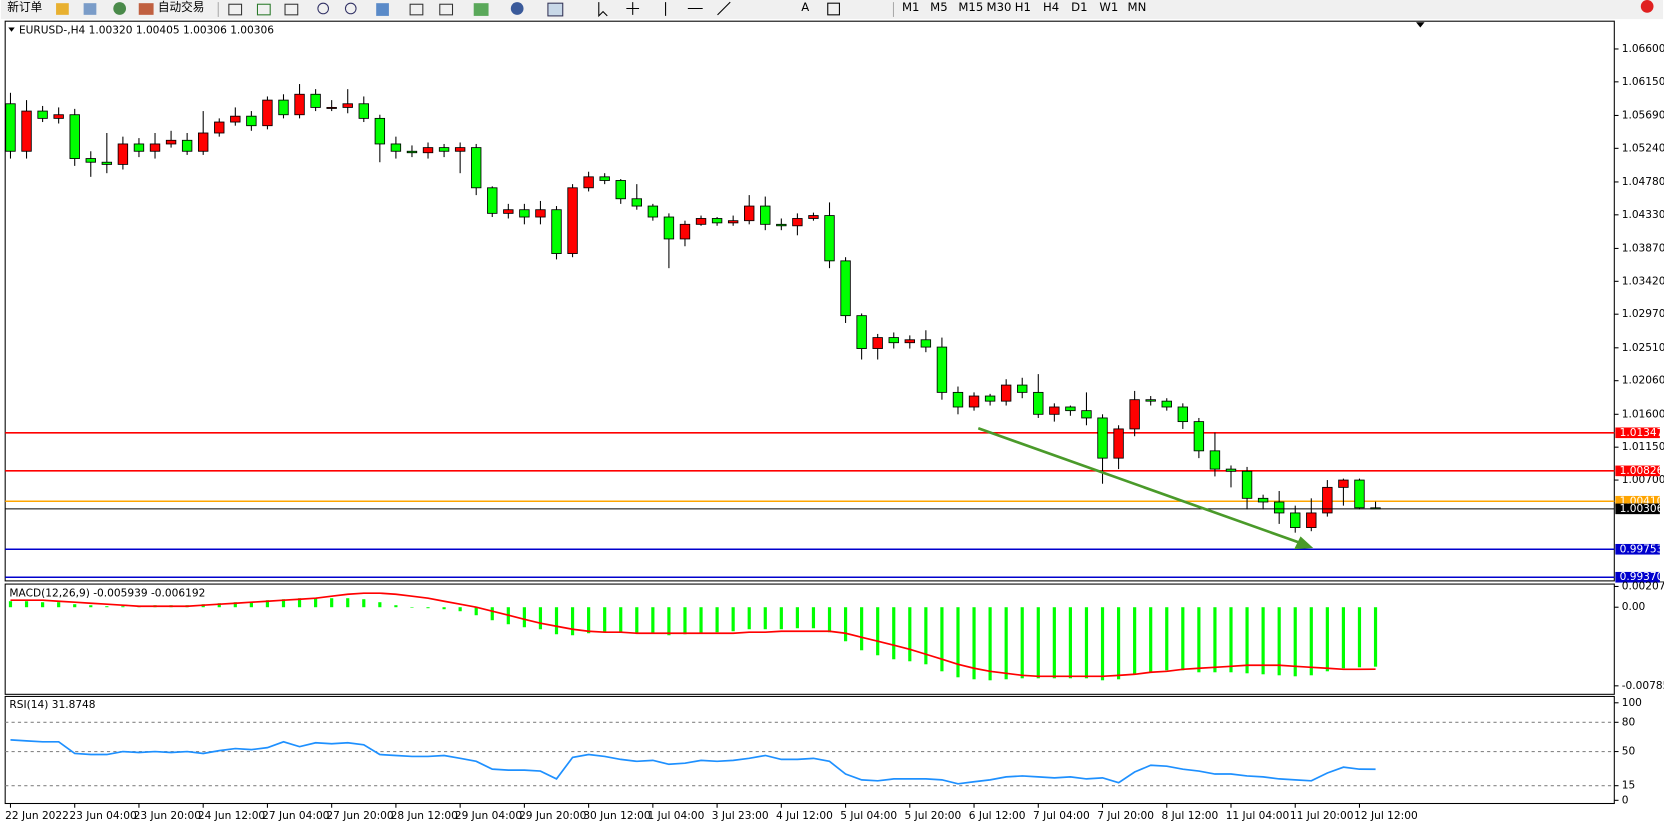  What do you see at coordinates (1632, 703) in the screenshot?
I see `y-tick-label: 100` at bounding box center [1632, 703].